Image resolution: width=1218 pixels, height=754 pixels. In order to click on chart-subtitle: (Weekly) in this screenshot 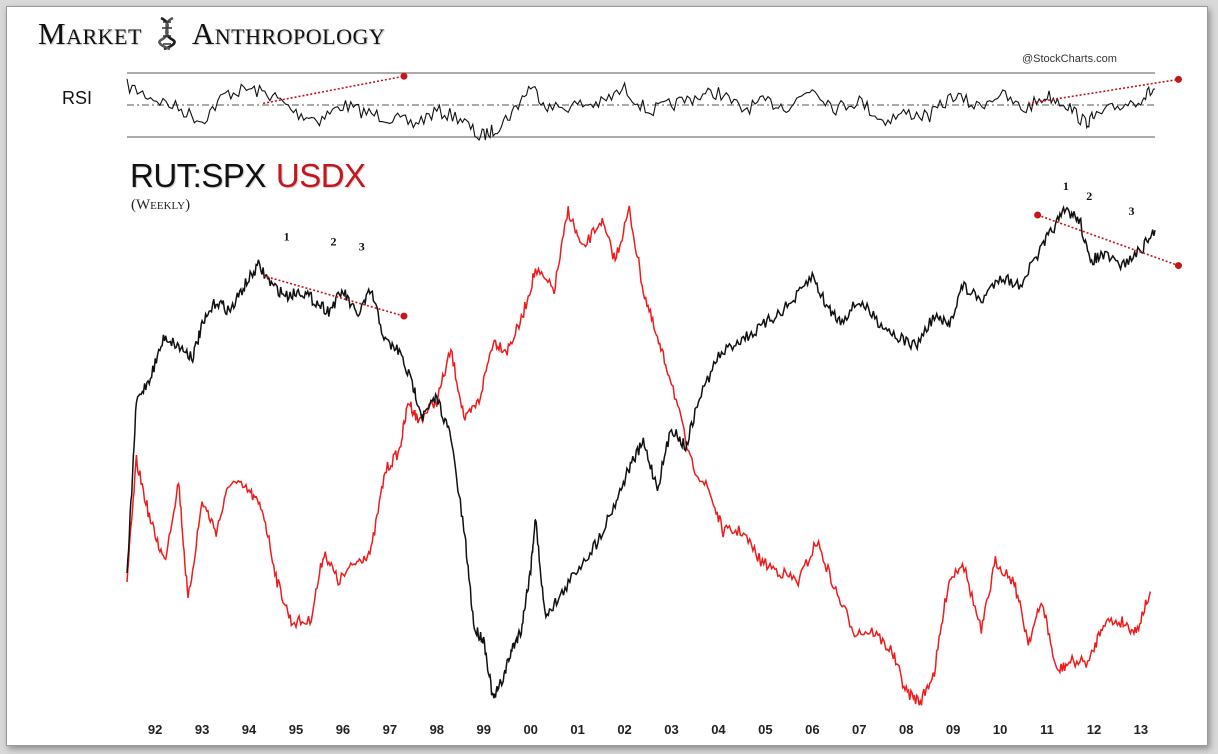, I will do `click(161, 205)`.